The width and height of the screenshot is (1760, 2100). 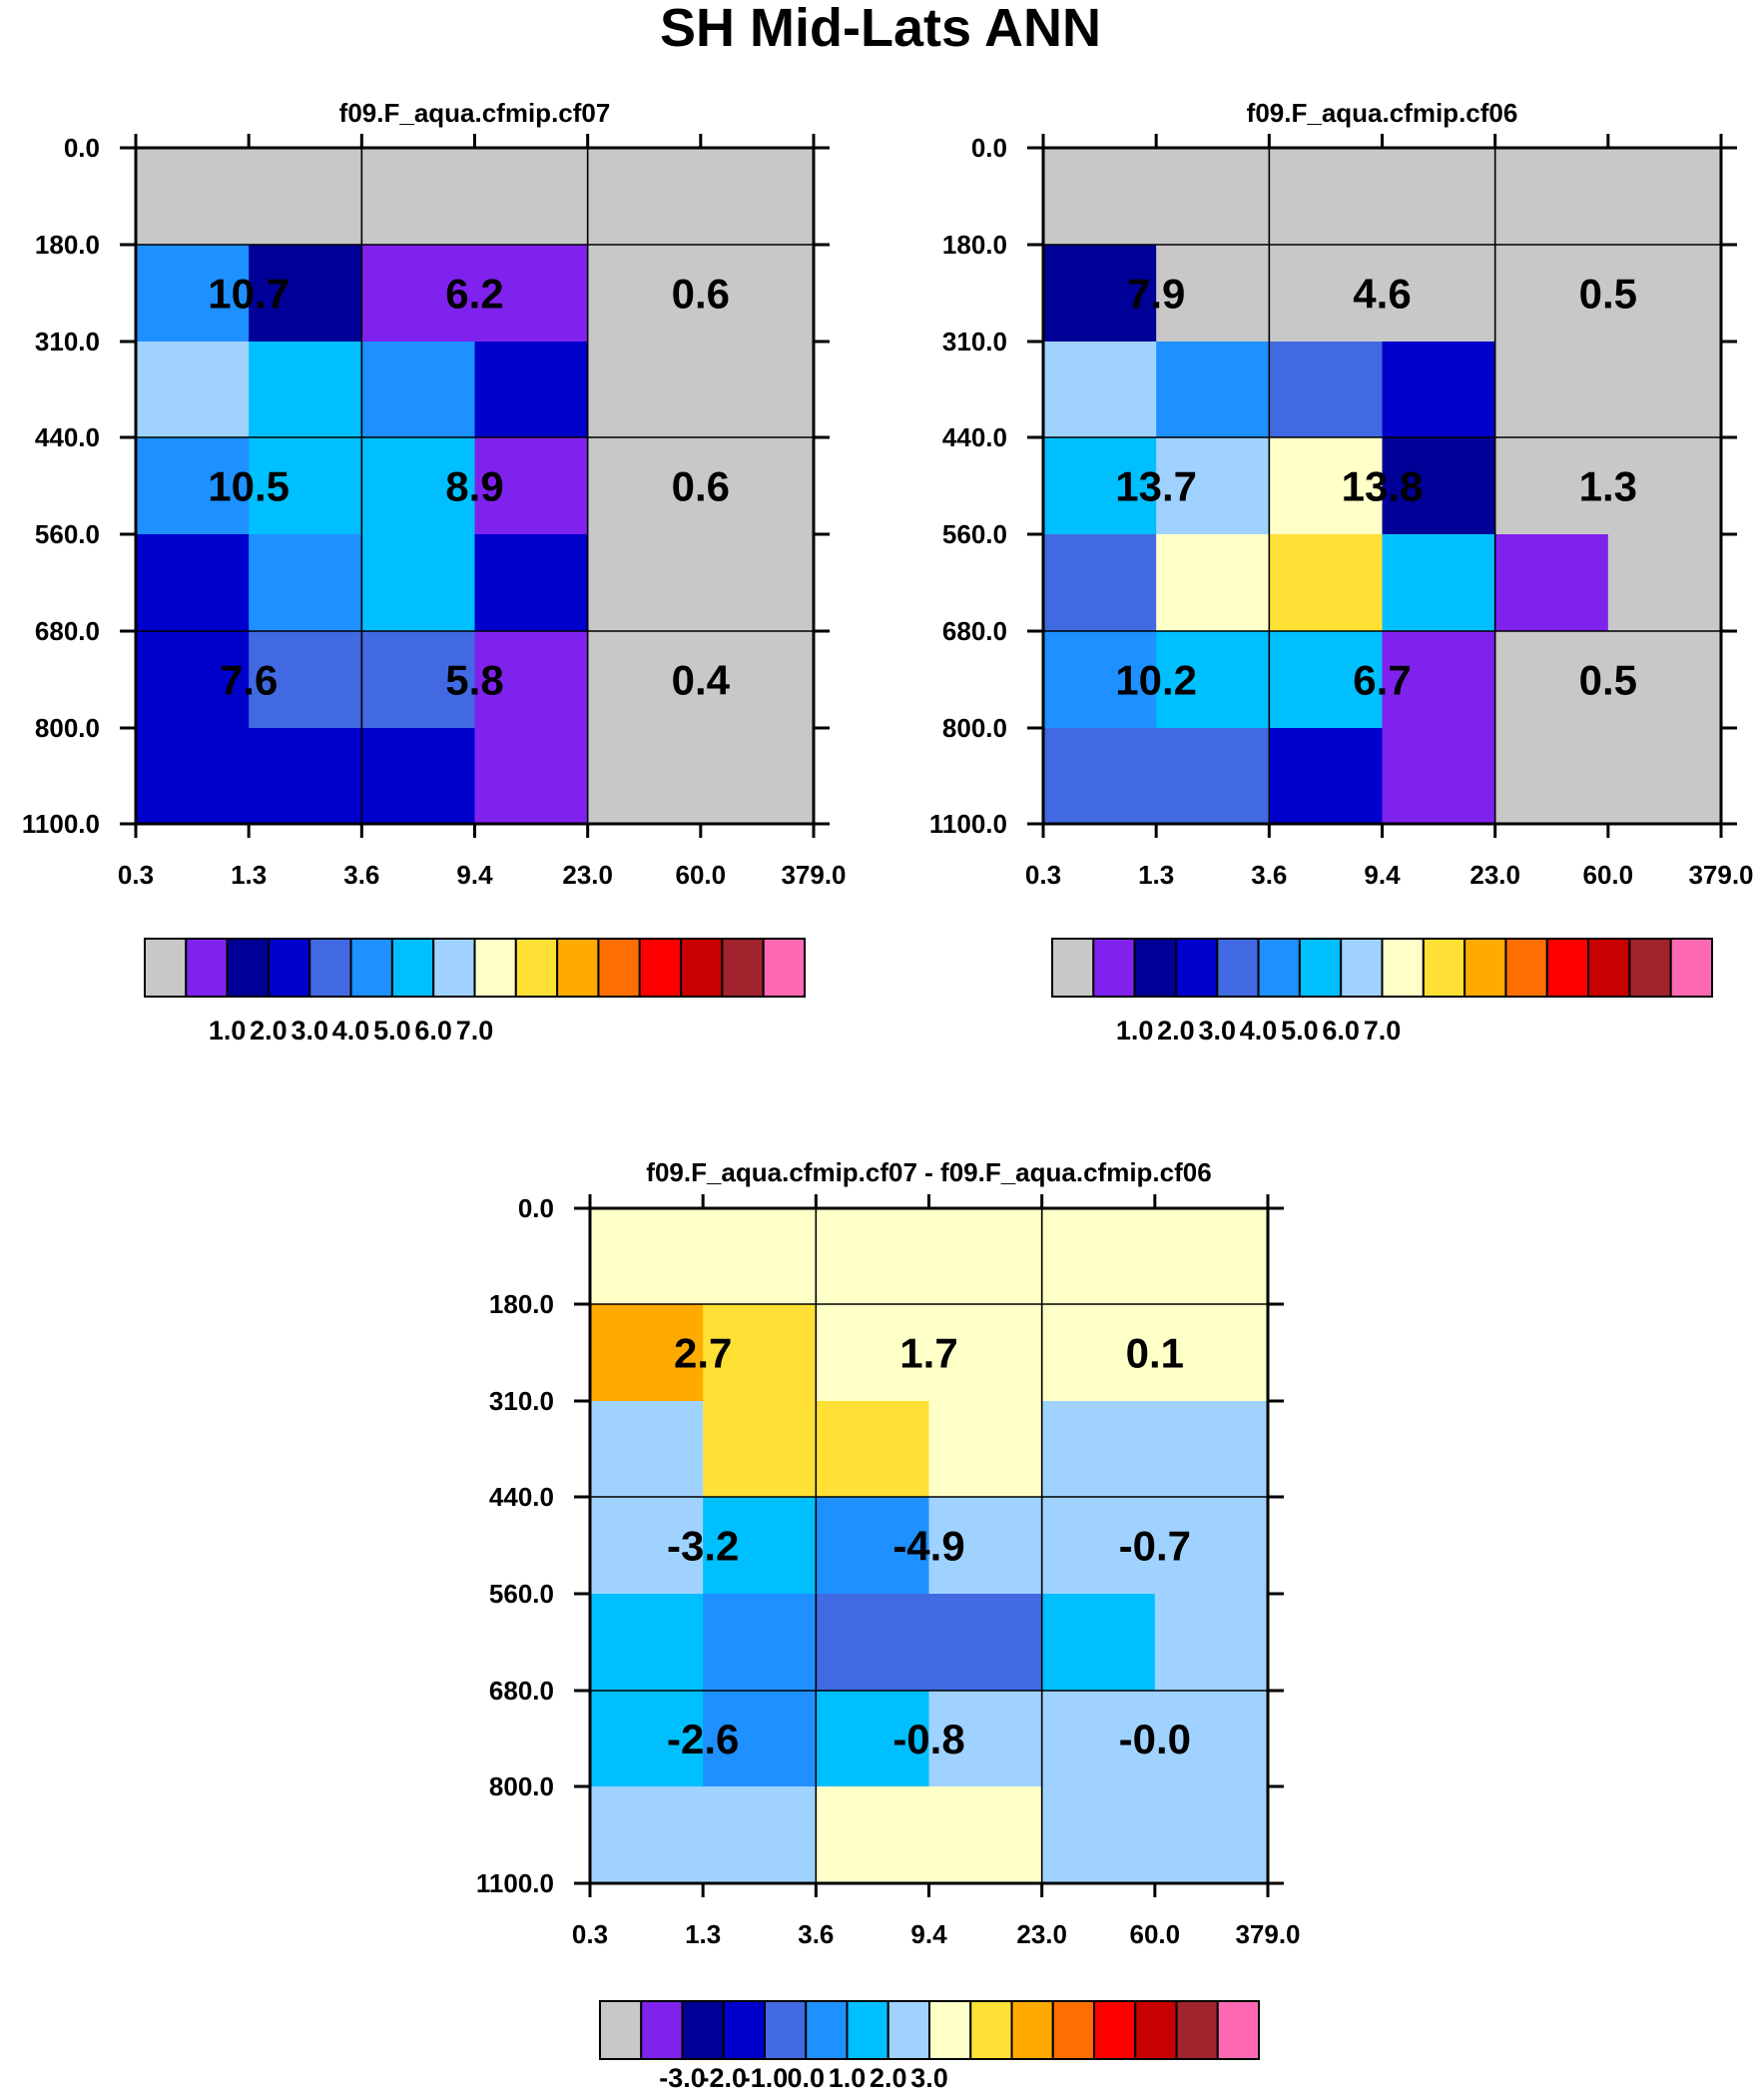 I want to click on panel-title: f09.F_aqua.cfmip.cf06, so click(x=1382, y=113).